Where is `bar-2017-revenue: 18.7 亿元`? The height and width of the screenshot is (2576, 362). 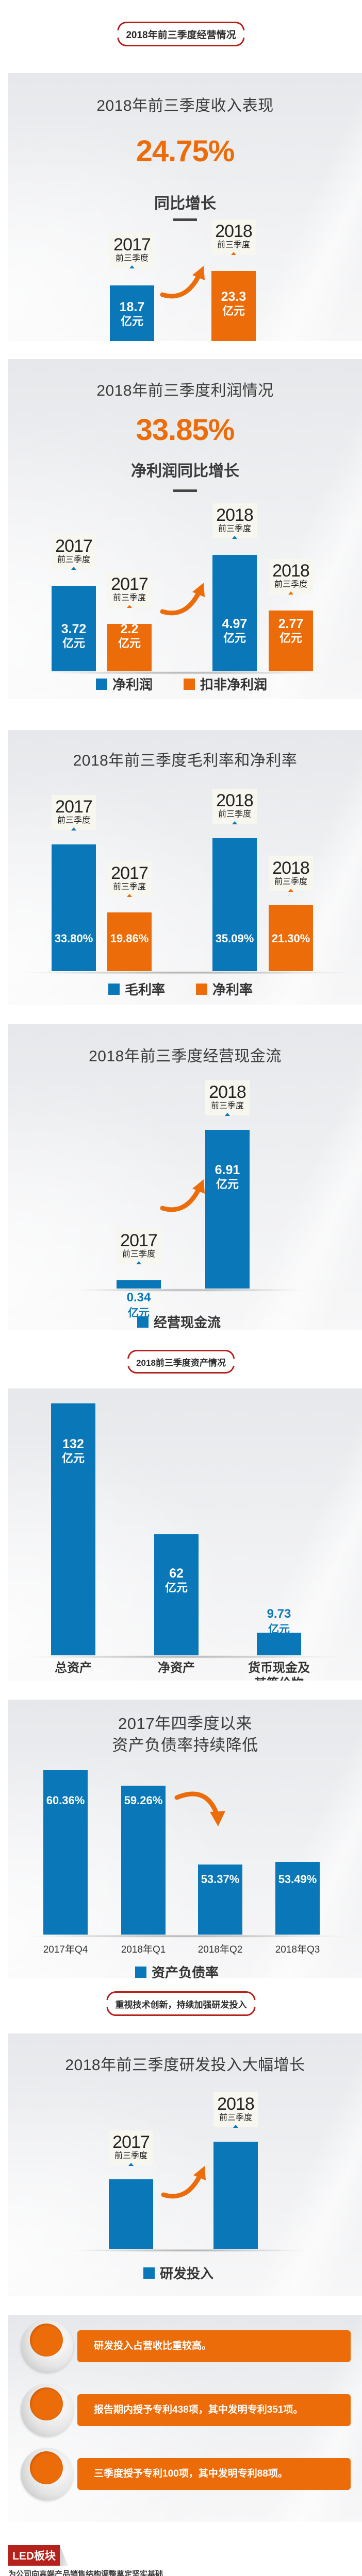
bar-2017-revenue: 18.7 亿元 is located at coordinates (132, 313).